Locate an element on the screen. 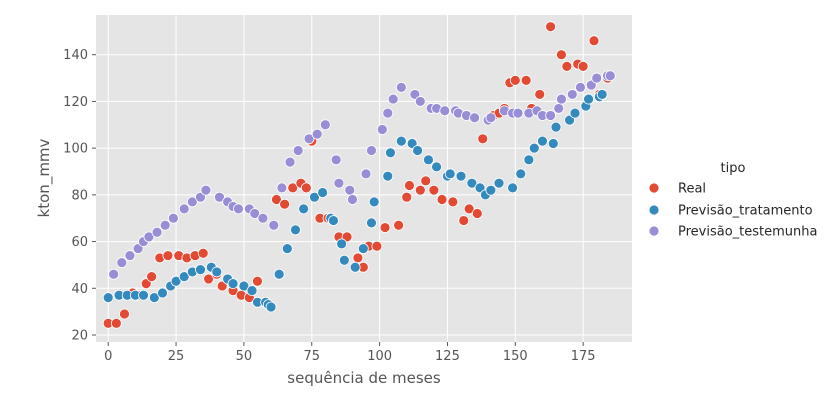 The height and width of the screenshot is (400, 839). y-tick-label: 80 is located at coordinates (79, 195).